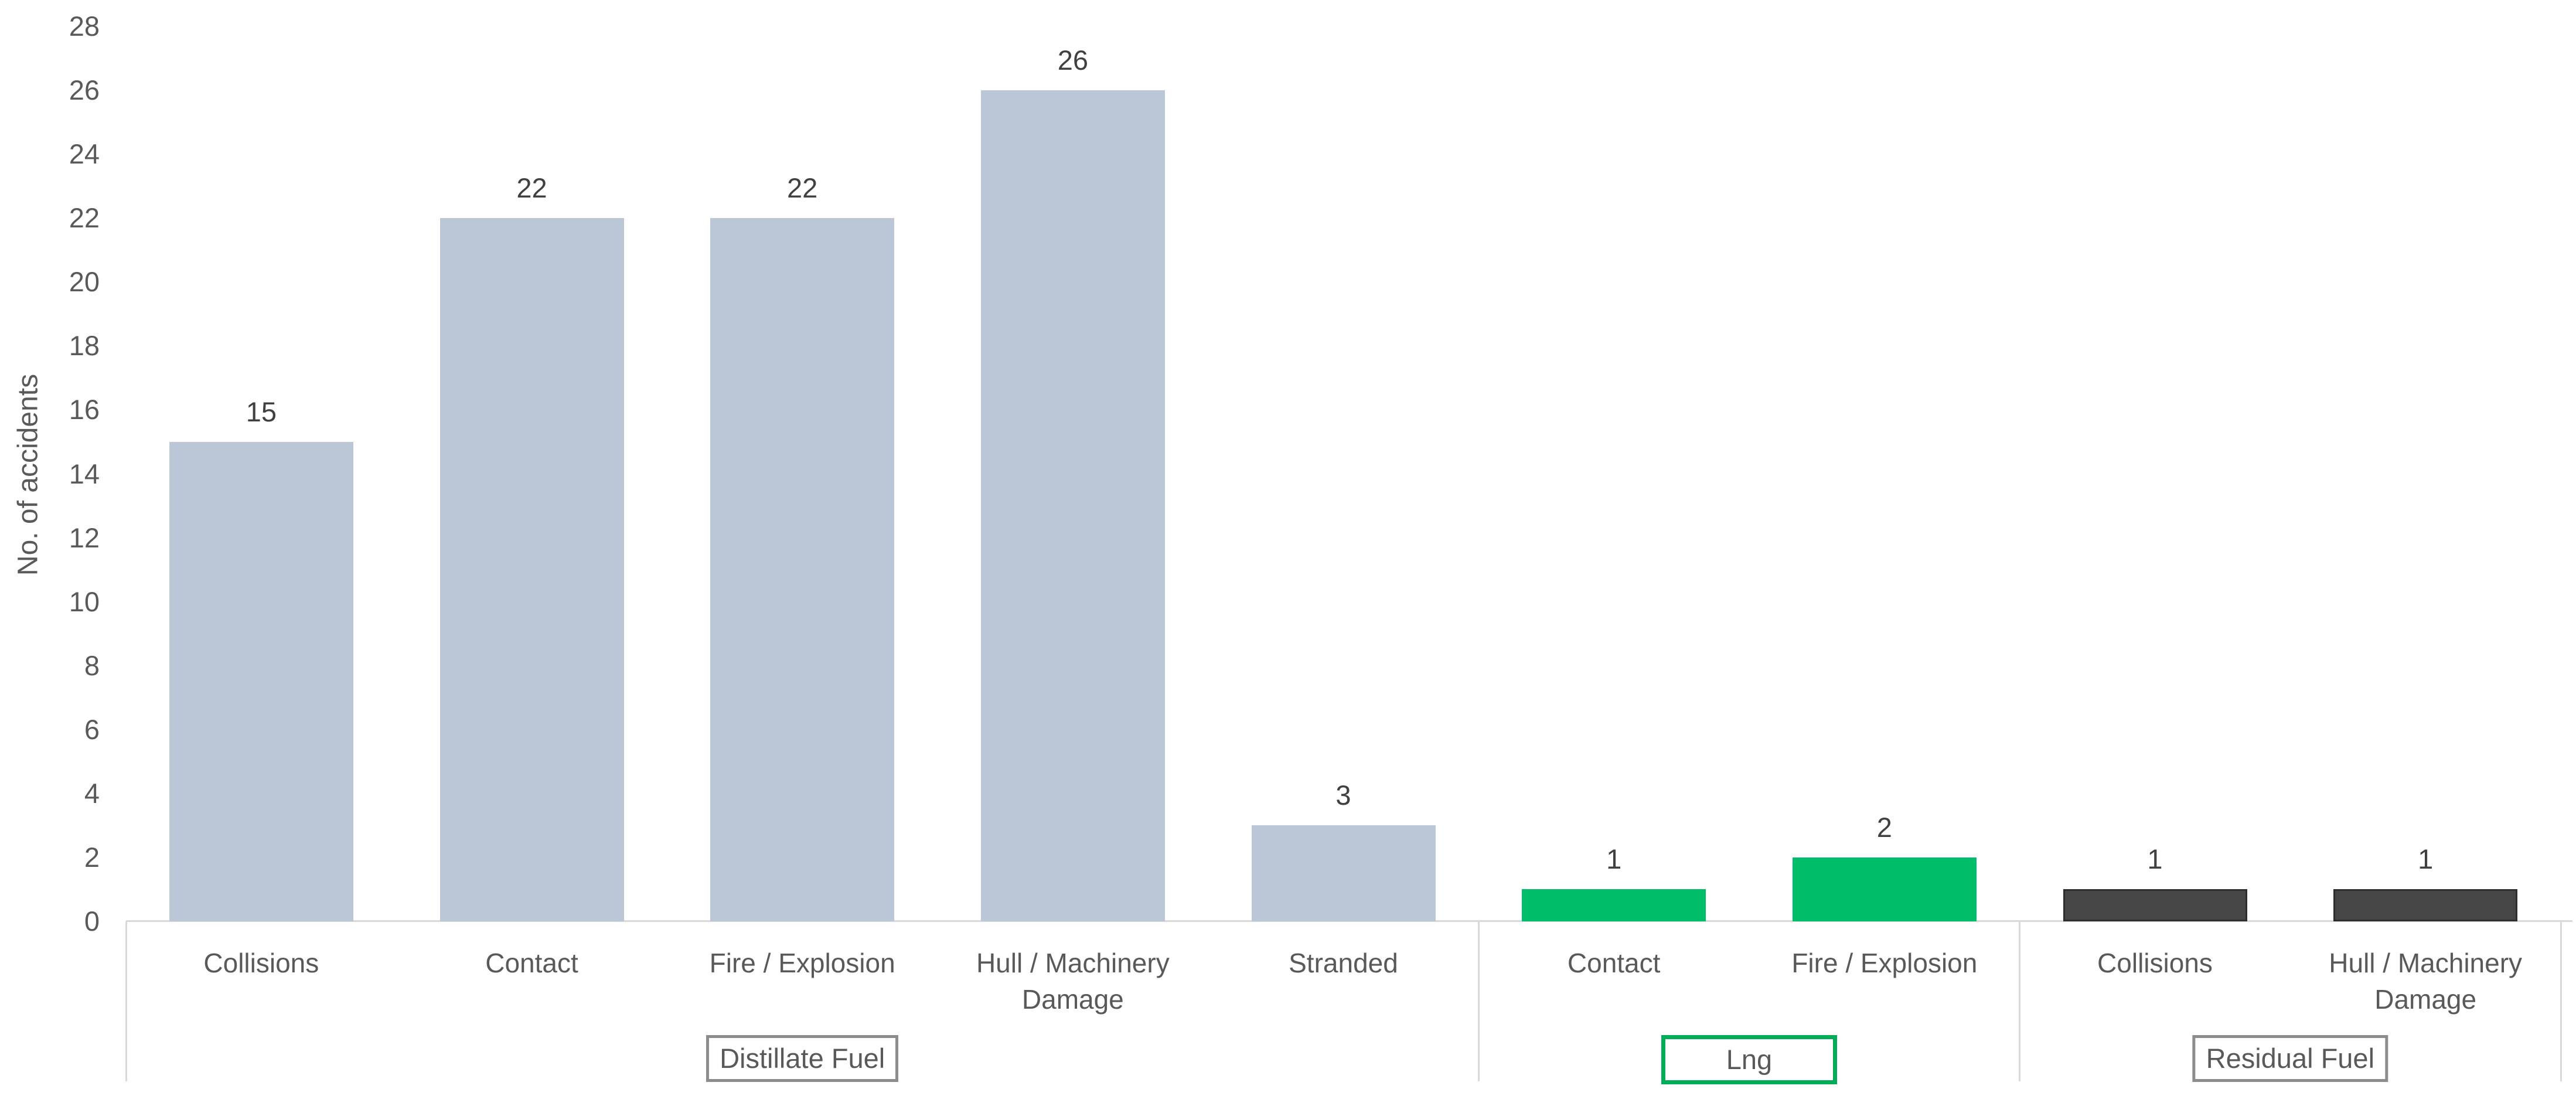  Describe the element at coordinates (84, 154) in the screenshot. I see `y-axis-tick-label: 24` at that location.